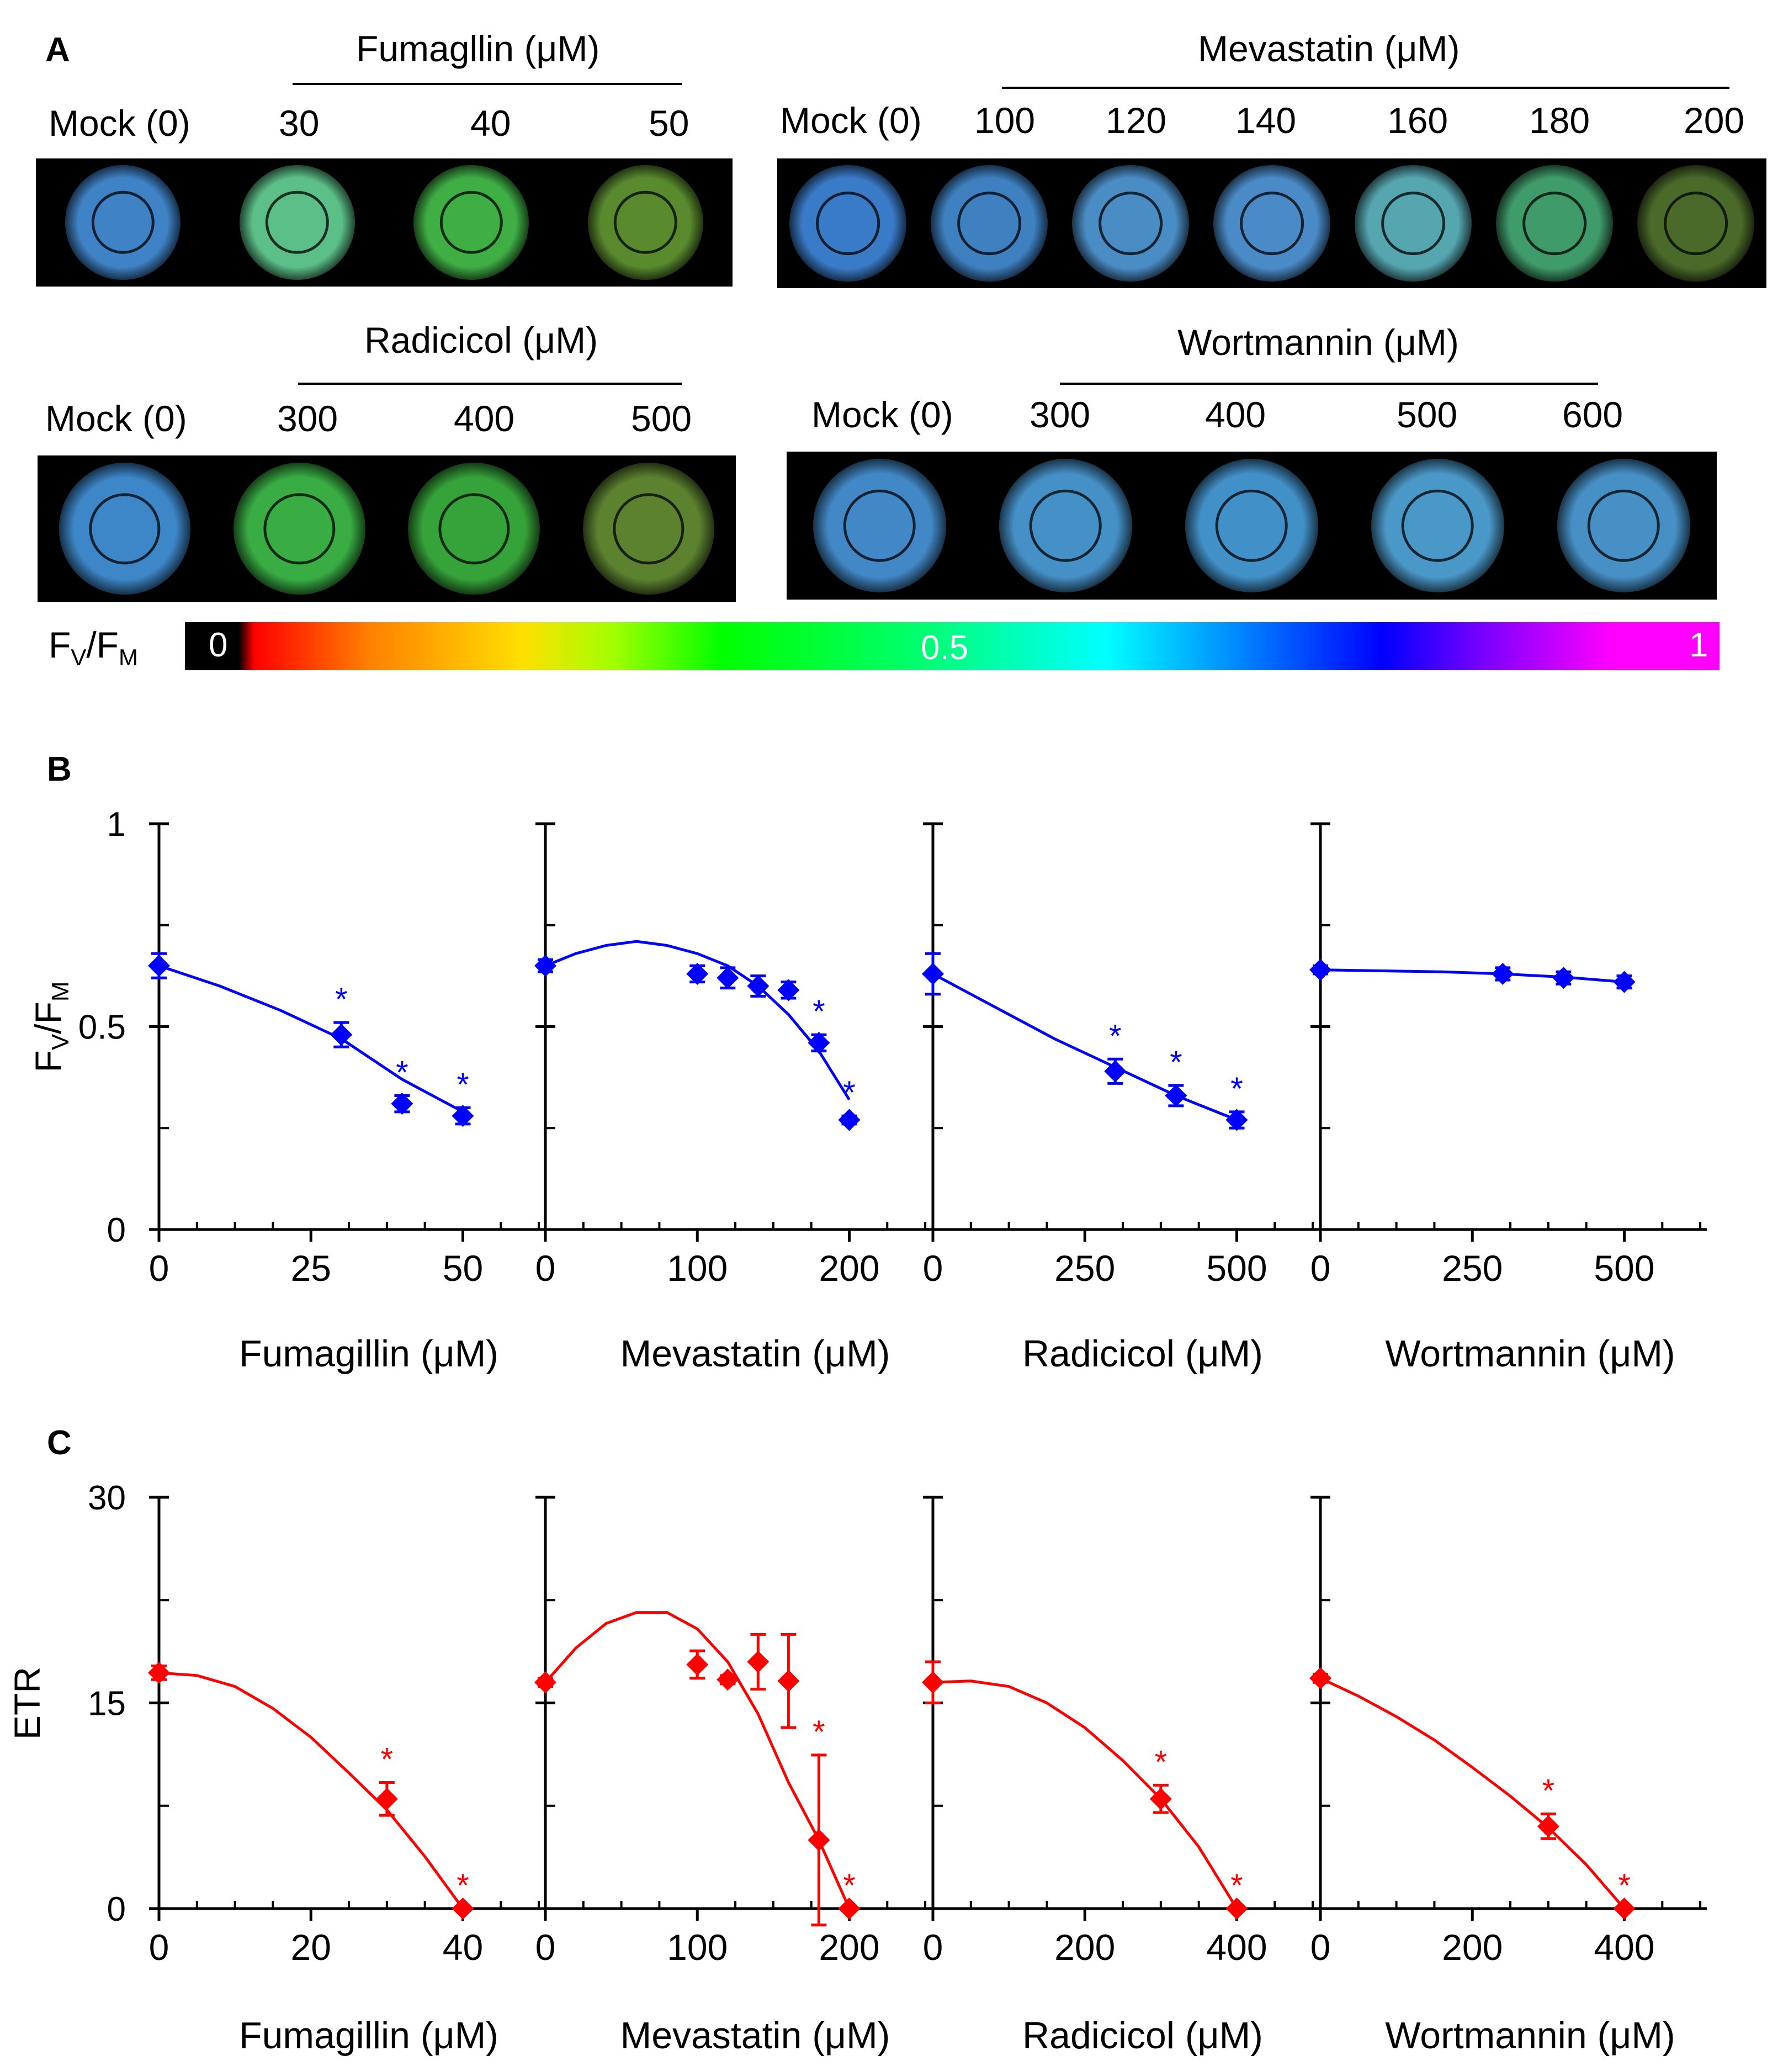 The width and height of the screenshot is (1783, 2072). What do you see at coordinates (387, 528) in the screenshot?
I see `well-image-strip-radicicol` at bounding box center [387, 528].